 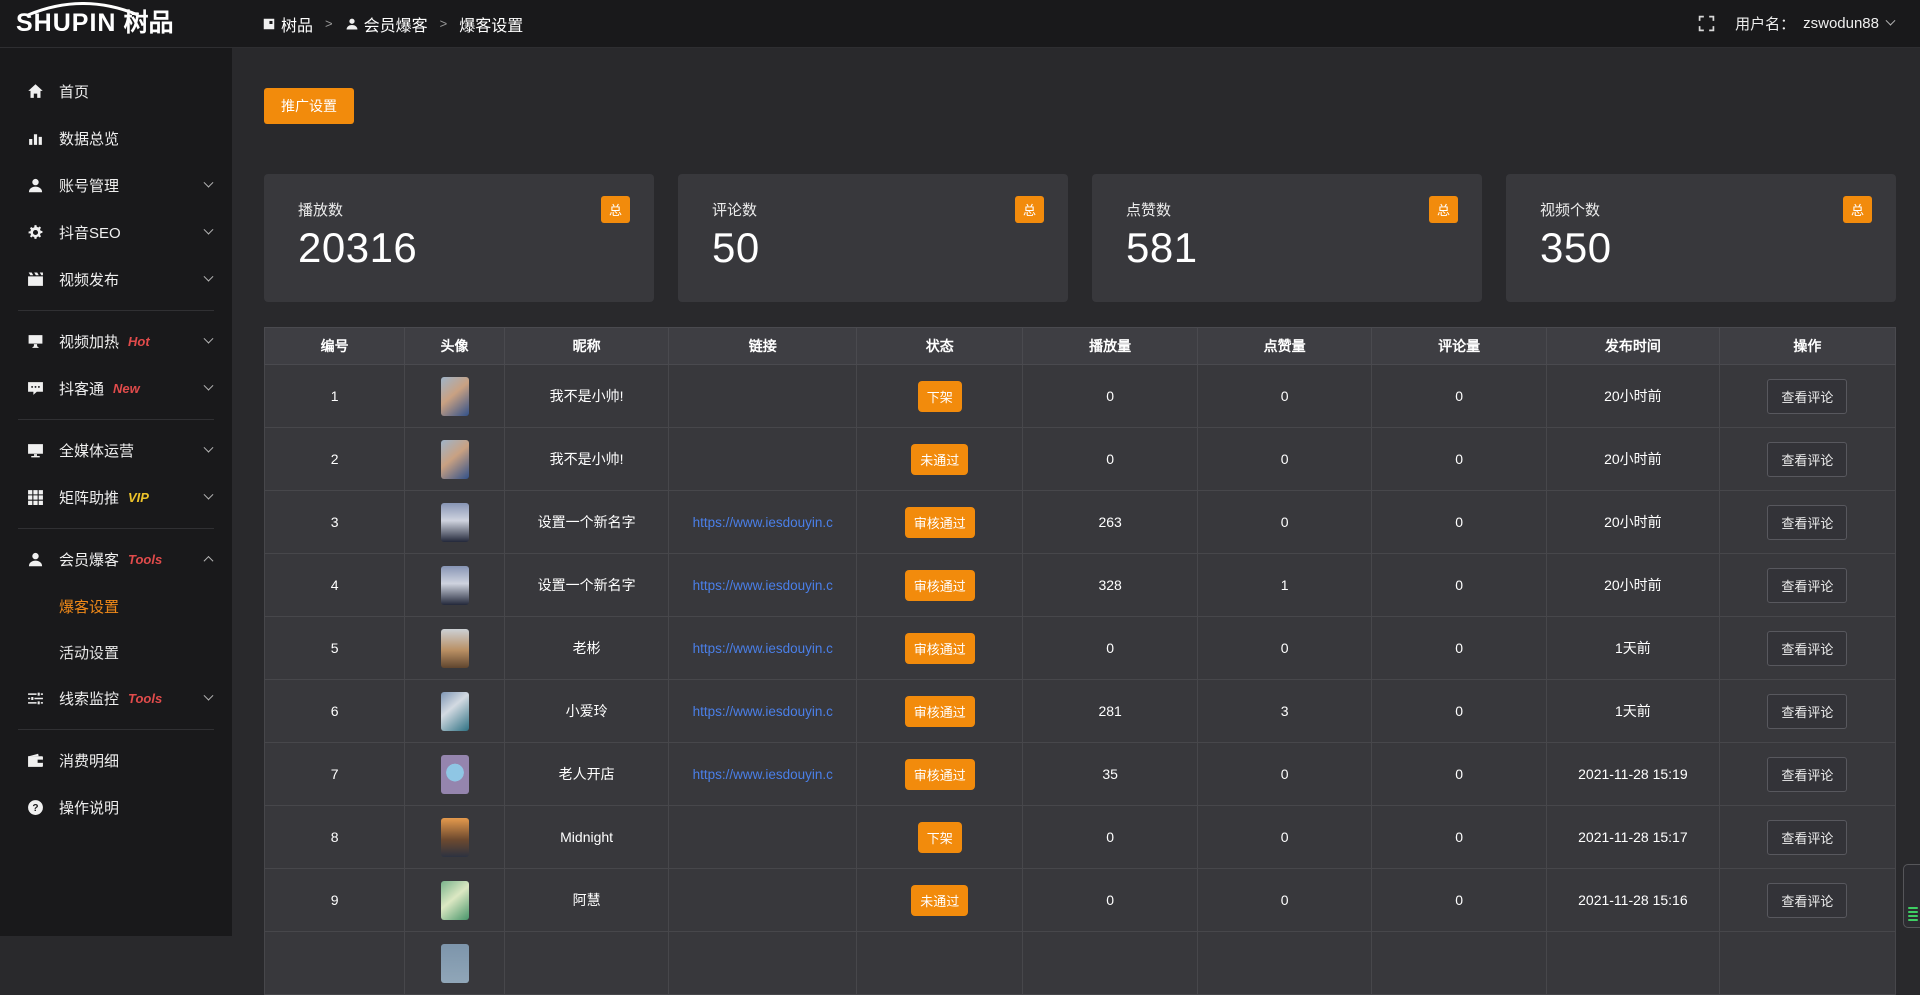 I want to click on cell-publish-time: 2021-11-28 15:19, so click(x=1632, y=774).